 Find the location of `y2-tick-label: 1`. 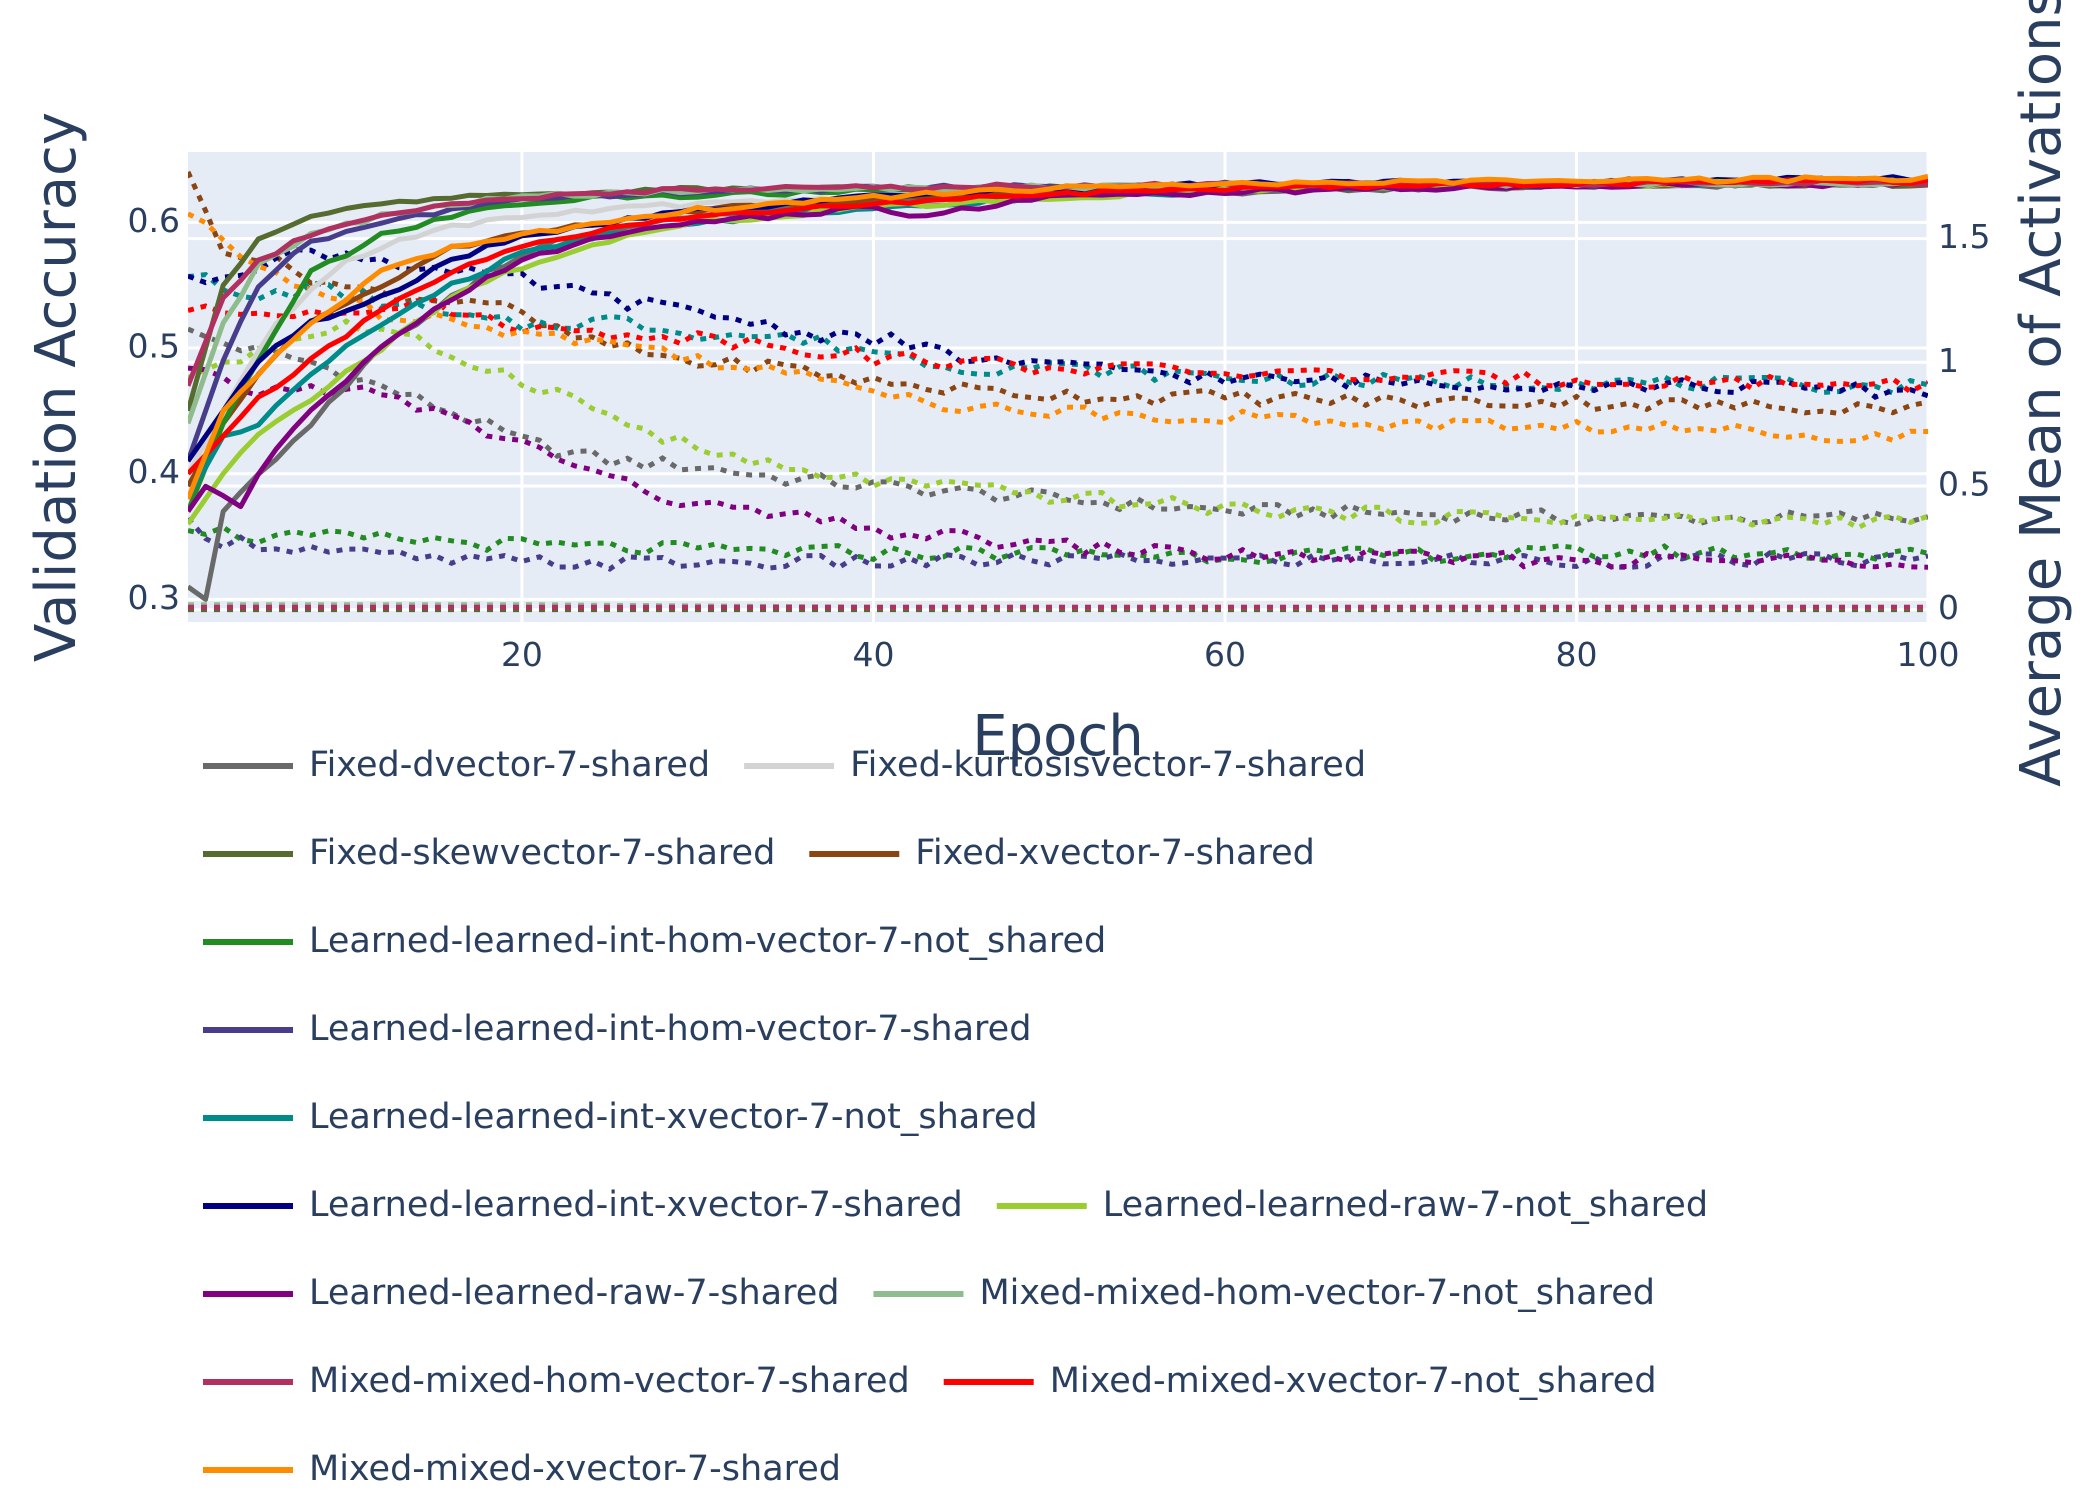

y2-tick-label: 1 is located at coordinates (1948, 360).